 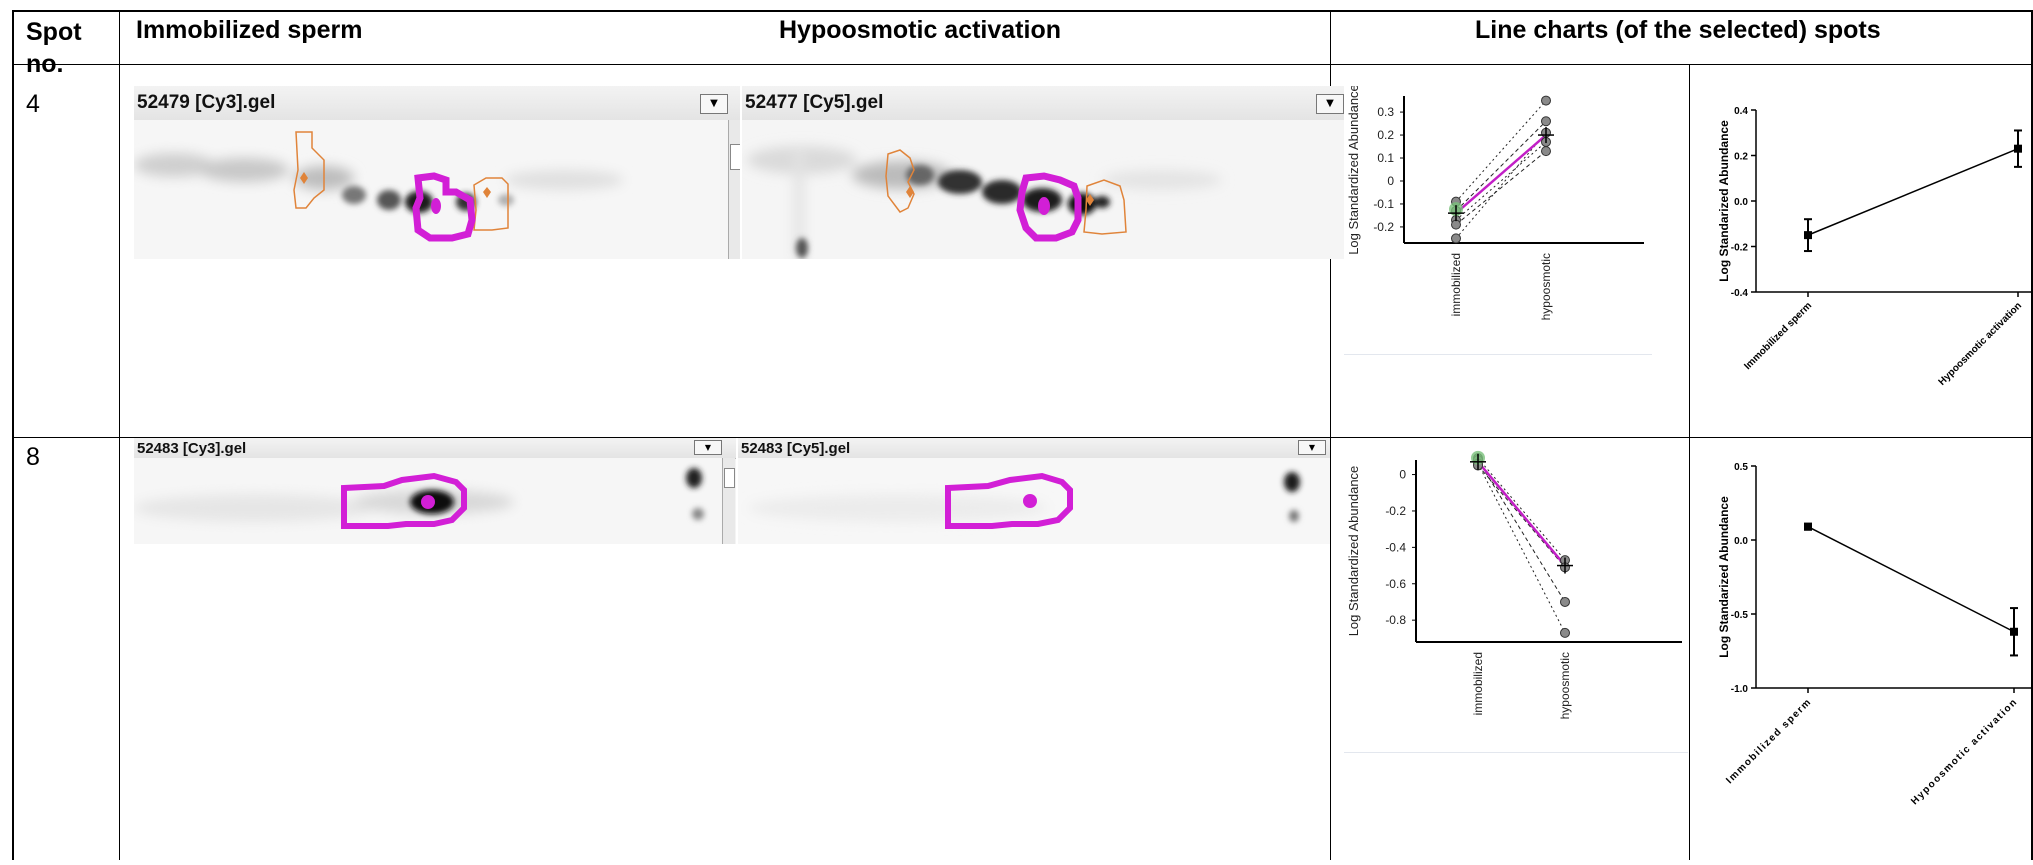 What do you see at coordinates (192, 448) in the screenshot?
I see `gel-title: 52483 [Cy3].gel` at bounding box center [192, 448].